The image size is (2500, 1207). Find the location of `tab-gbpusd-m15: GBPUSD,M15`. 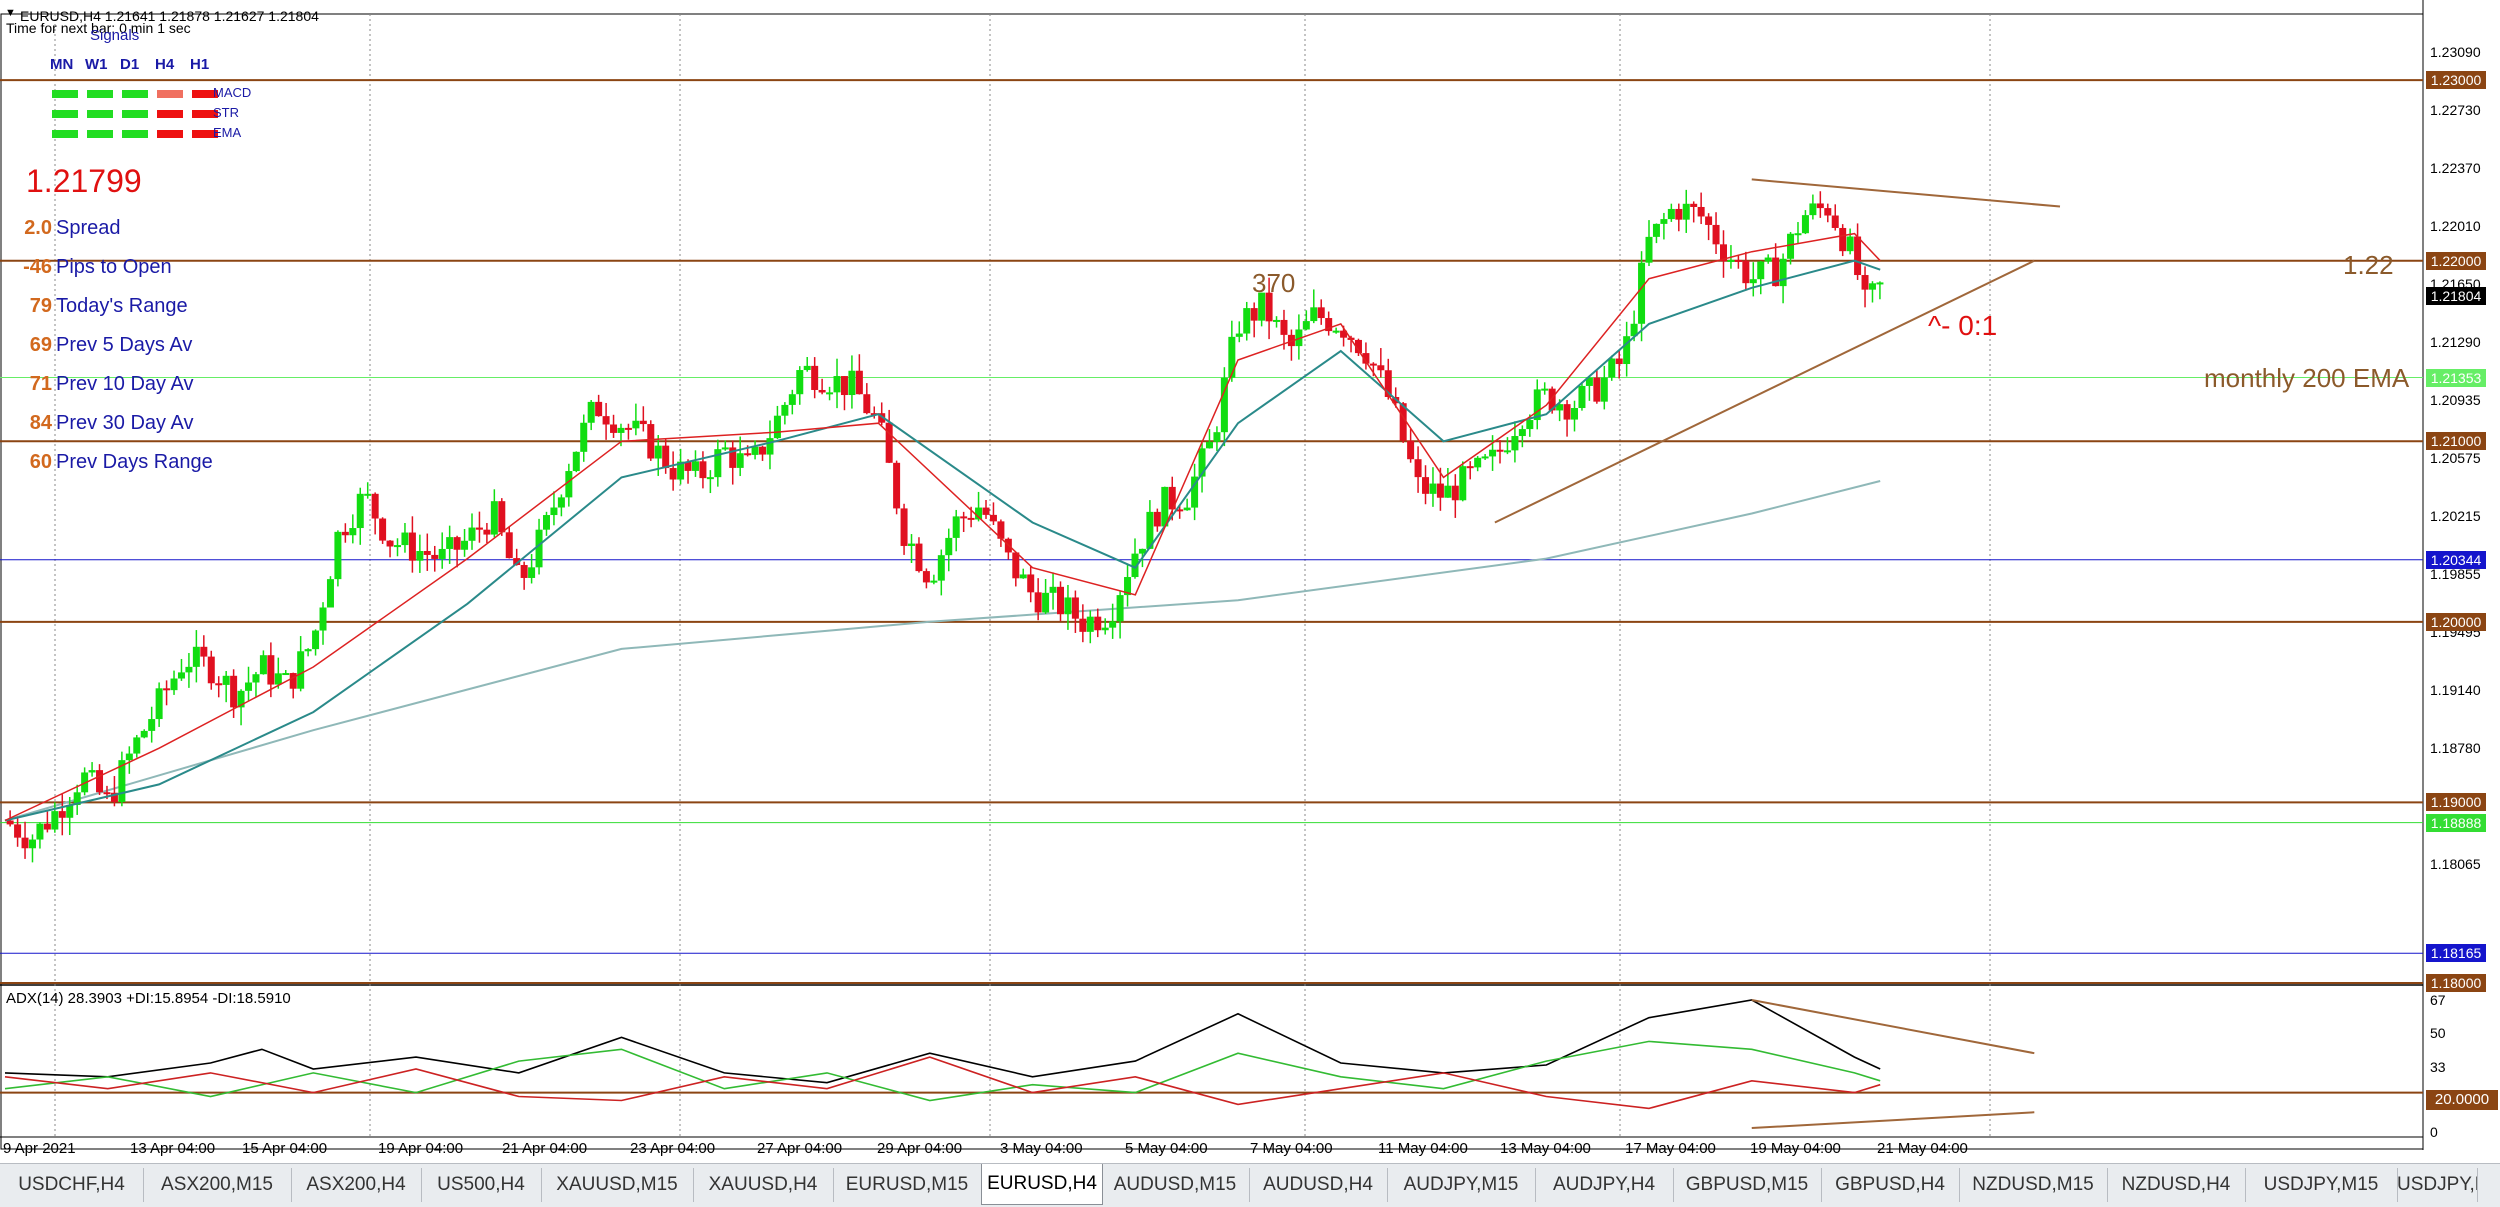

tab-gbpusd-m15: GBPUSD,M15 is located at coordinates (1747, 1185).